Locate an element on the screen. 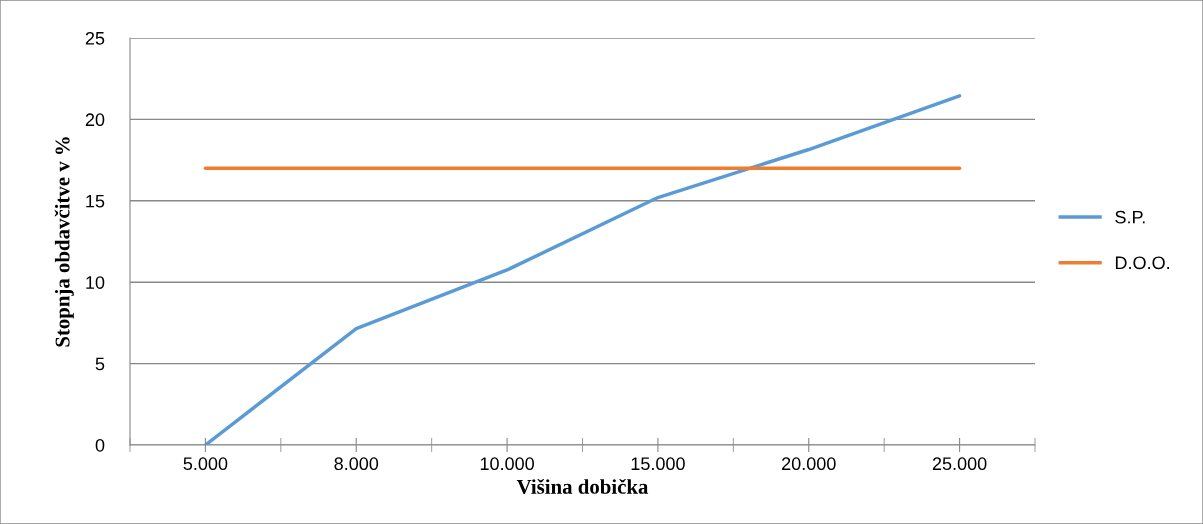 The height and width of the screenshot is (524, 1203). x-tick-label: 10.000 is located at coordinates (507, 464).